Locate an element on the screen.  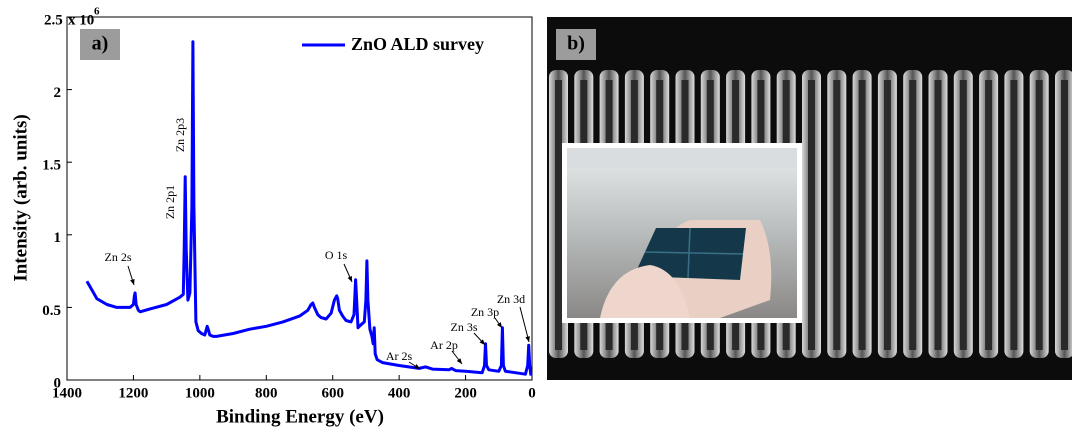
x-tick-label: 200 is located at coordinates (465, 393).